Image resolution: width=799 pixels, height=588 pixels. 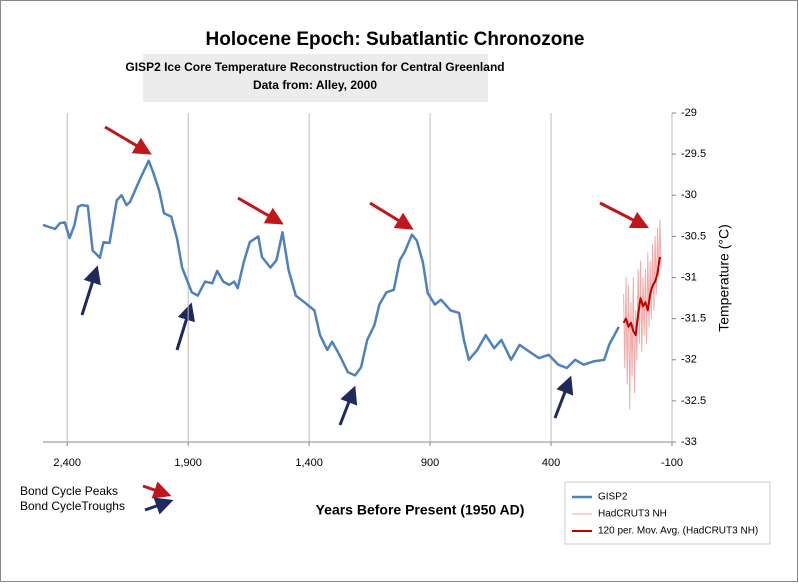 What do you see at coordinates (693, 236) in the screenshot?
I see `y-tick-label: -30.5` at bounding box center [693, 236].